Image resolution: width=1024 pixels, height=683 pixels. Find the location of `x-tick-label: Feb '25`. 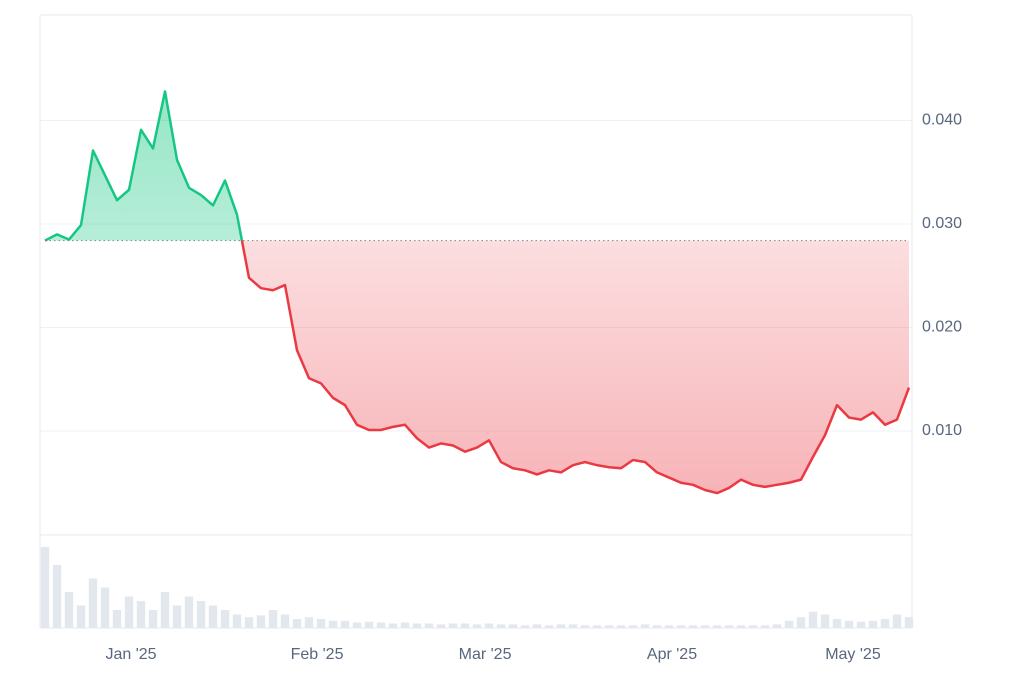

x-tick-label: Feb '25 is located at coordinates (317, 654).